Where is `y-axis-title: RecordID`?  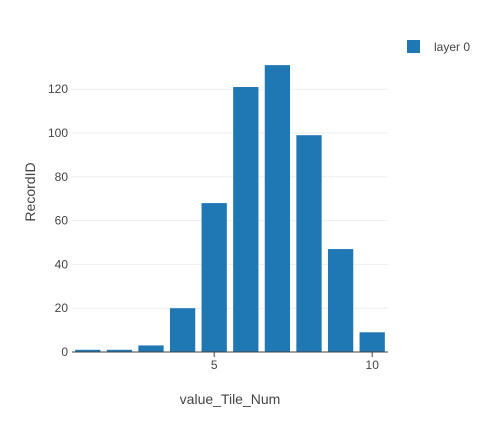
y-axis-title: RecordID is located at coordinates (30, 191).